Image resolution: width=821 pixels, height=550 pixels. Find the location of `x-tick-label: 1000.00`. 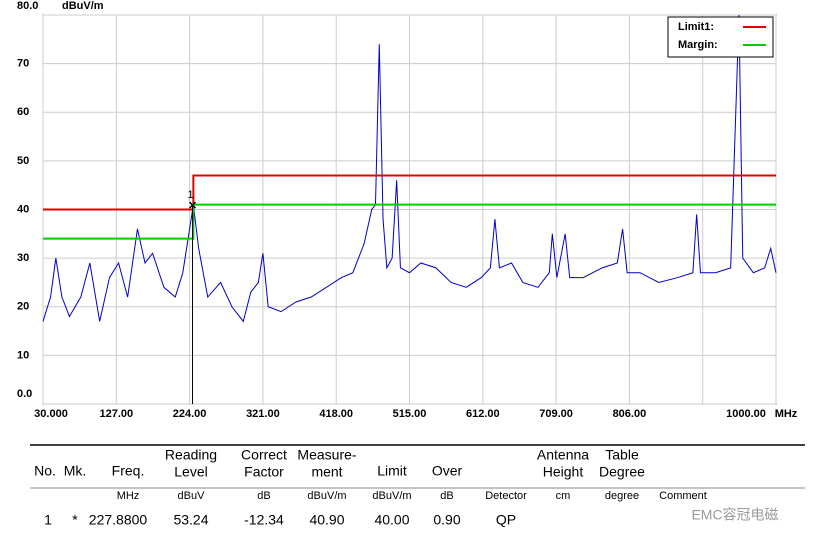

x-tick-label: 1000.00 is located at coordinates (746, 414).